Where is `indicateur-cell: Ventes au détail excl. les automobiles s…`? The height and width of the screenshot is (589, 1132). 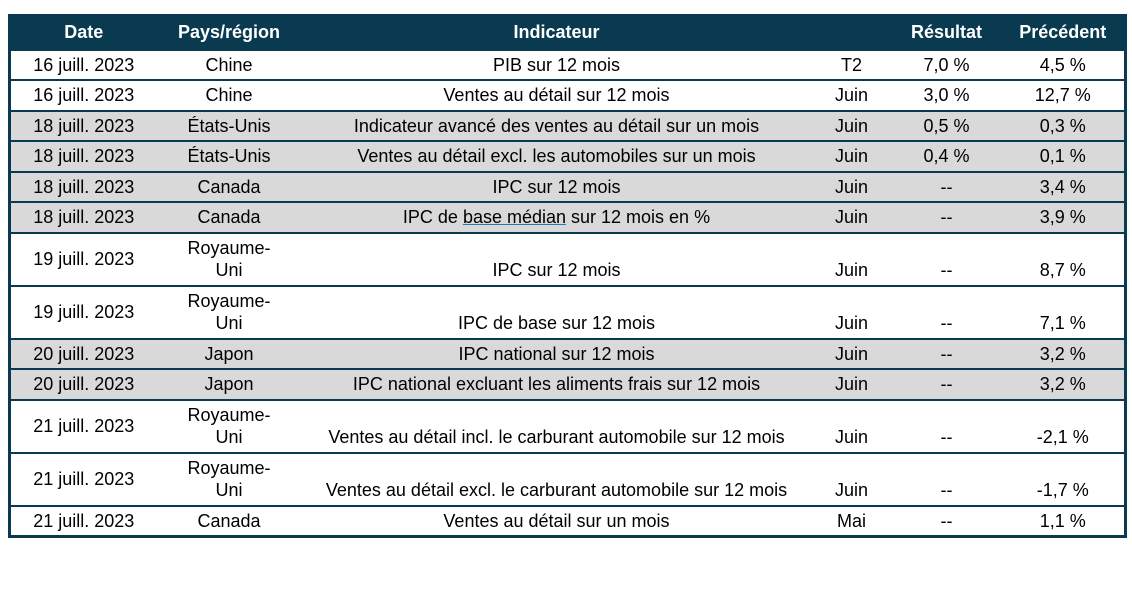 indicateur-cell: Ventes au détail excl. les automobiles s… is located at coordinates (556, 156).